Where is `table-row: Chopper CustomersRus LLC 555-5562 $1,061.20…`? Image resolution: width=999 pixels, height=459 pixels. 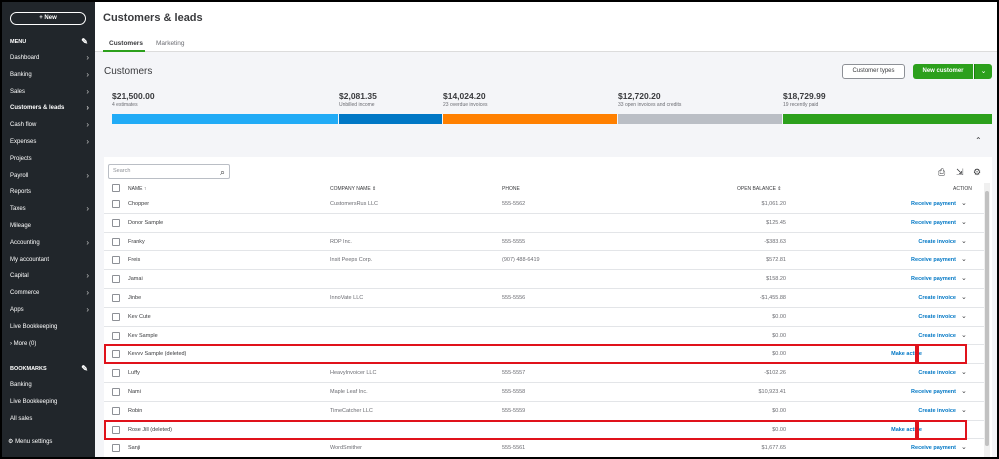
table-row: Chopper CustomersRus LLC 555-5562 $1,061.20… is located at coordinates (544, 204).